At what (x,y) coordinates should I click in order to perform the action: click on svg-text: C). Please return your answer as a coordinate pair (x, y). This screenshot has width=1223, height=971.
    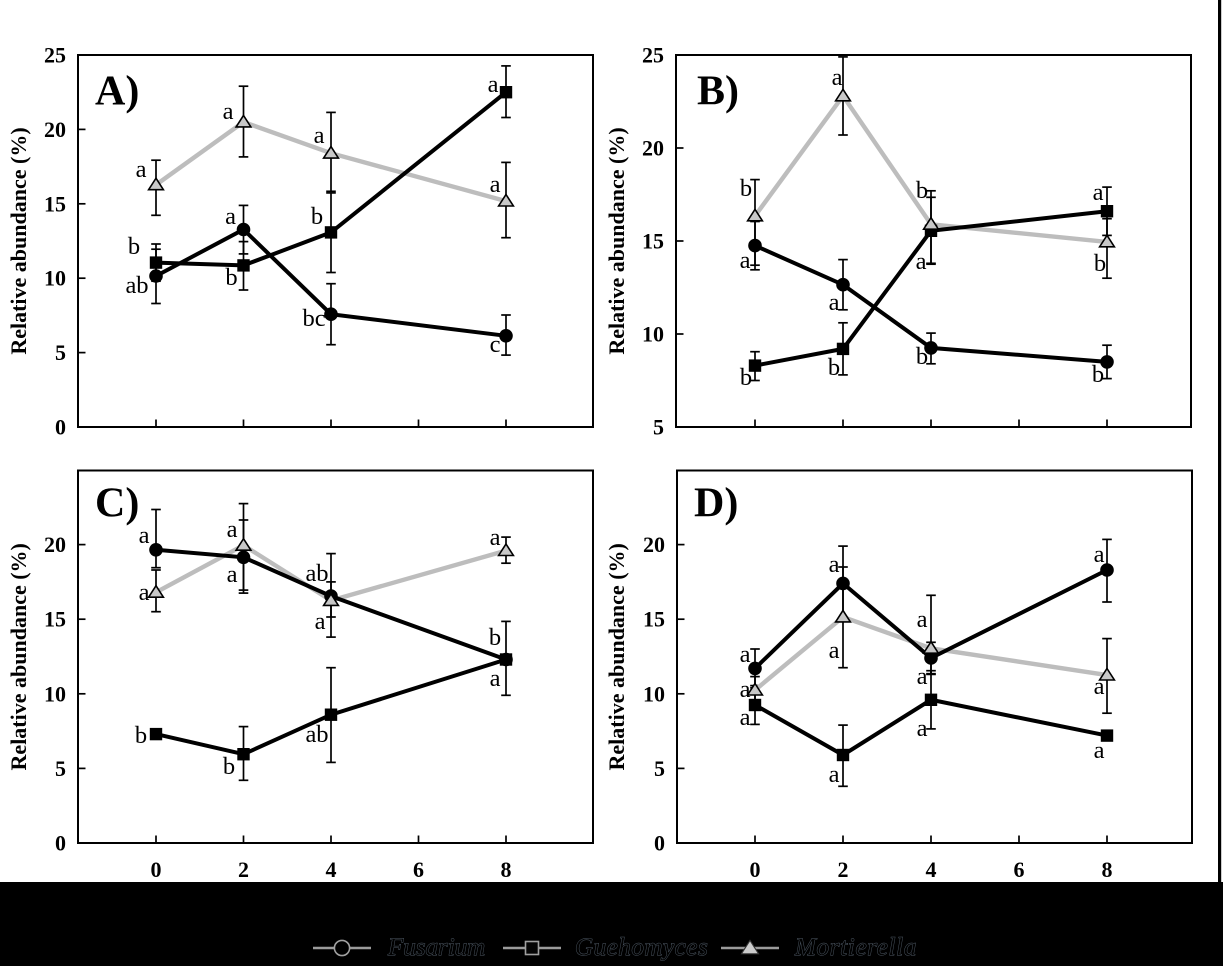
    Looking at the image, I should click on (117, 504).